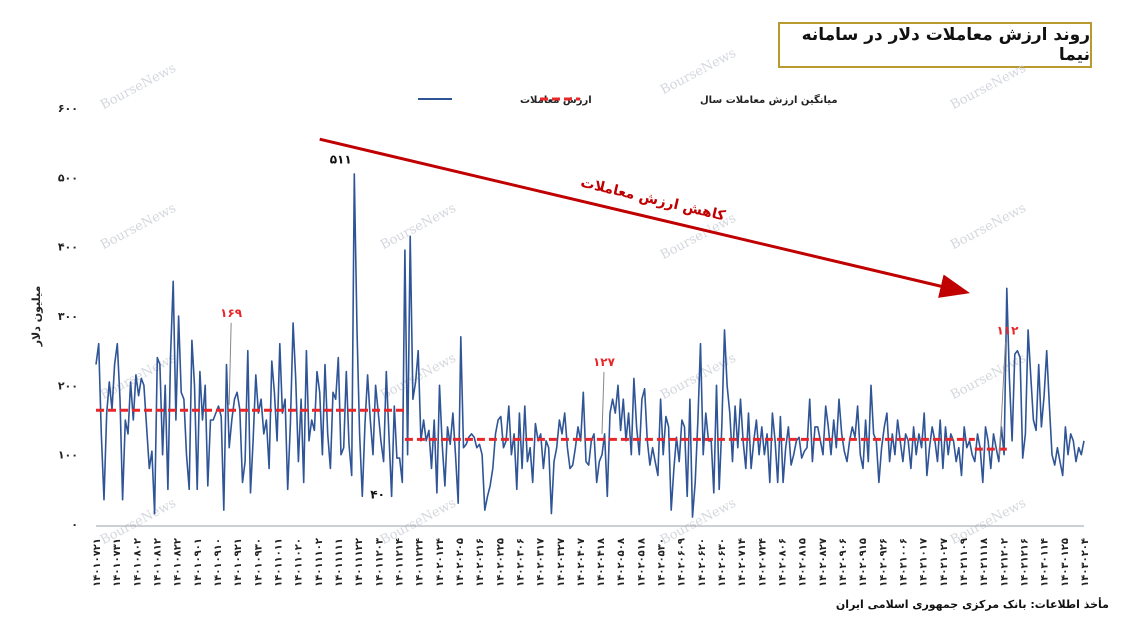 This screenshot has width=1129, height=619. What do you see at coordinates (440, 562) in the screenshot?
I see `x-tick-label: ۱۴۰۲۰۱۲۴` at bounding box center [440, 562].